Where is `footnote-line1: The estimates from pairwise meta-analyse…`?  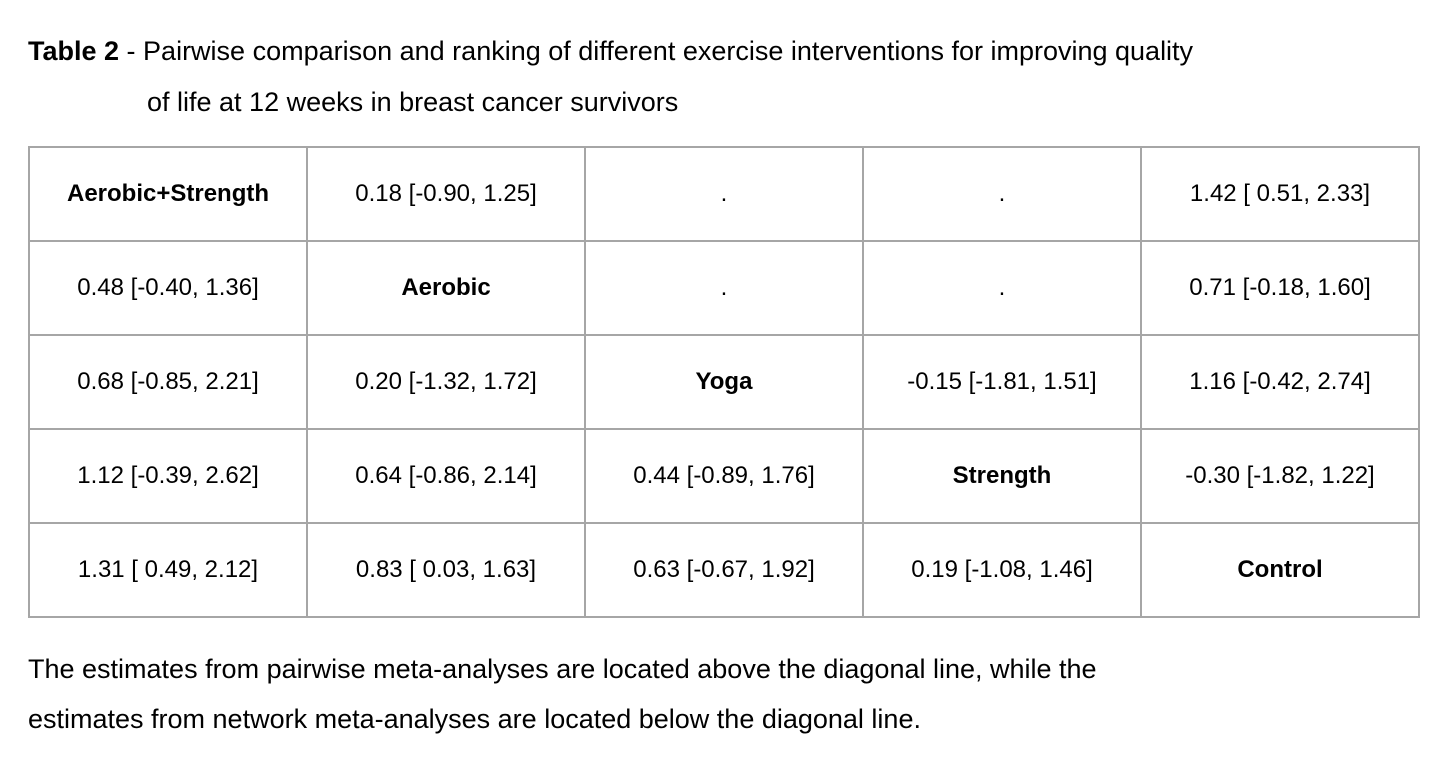
footnote-line1: The estimates from pairwise meta-analyse… is located at coordinates (562, 669).